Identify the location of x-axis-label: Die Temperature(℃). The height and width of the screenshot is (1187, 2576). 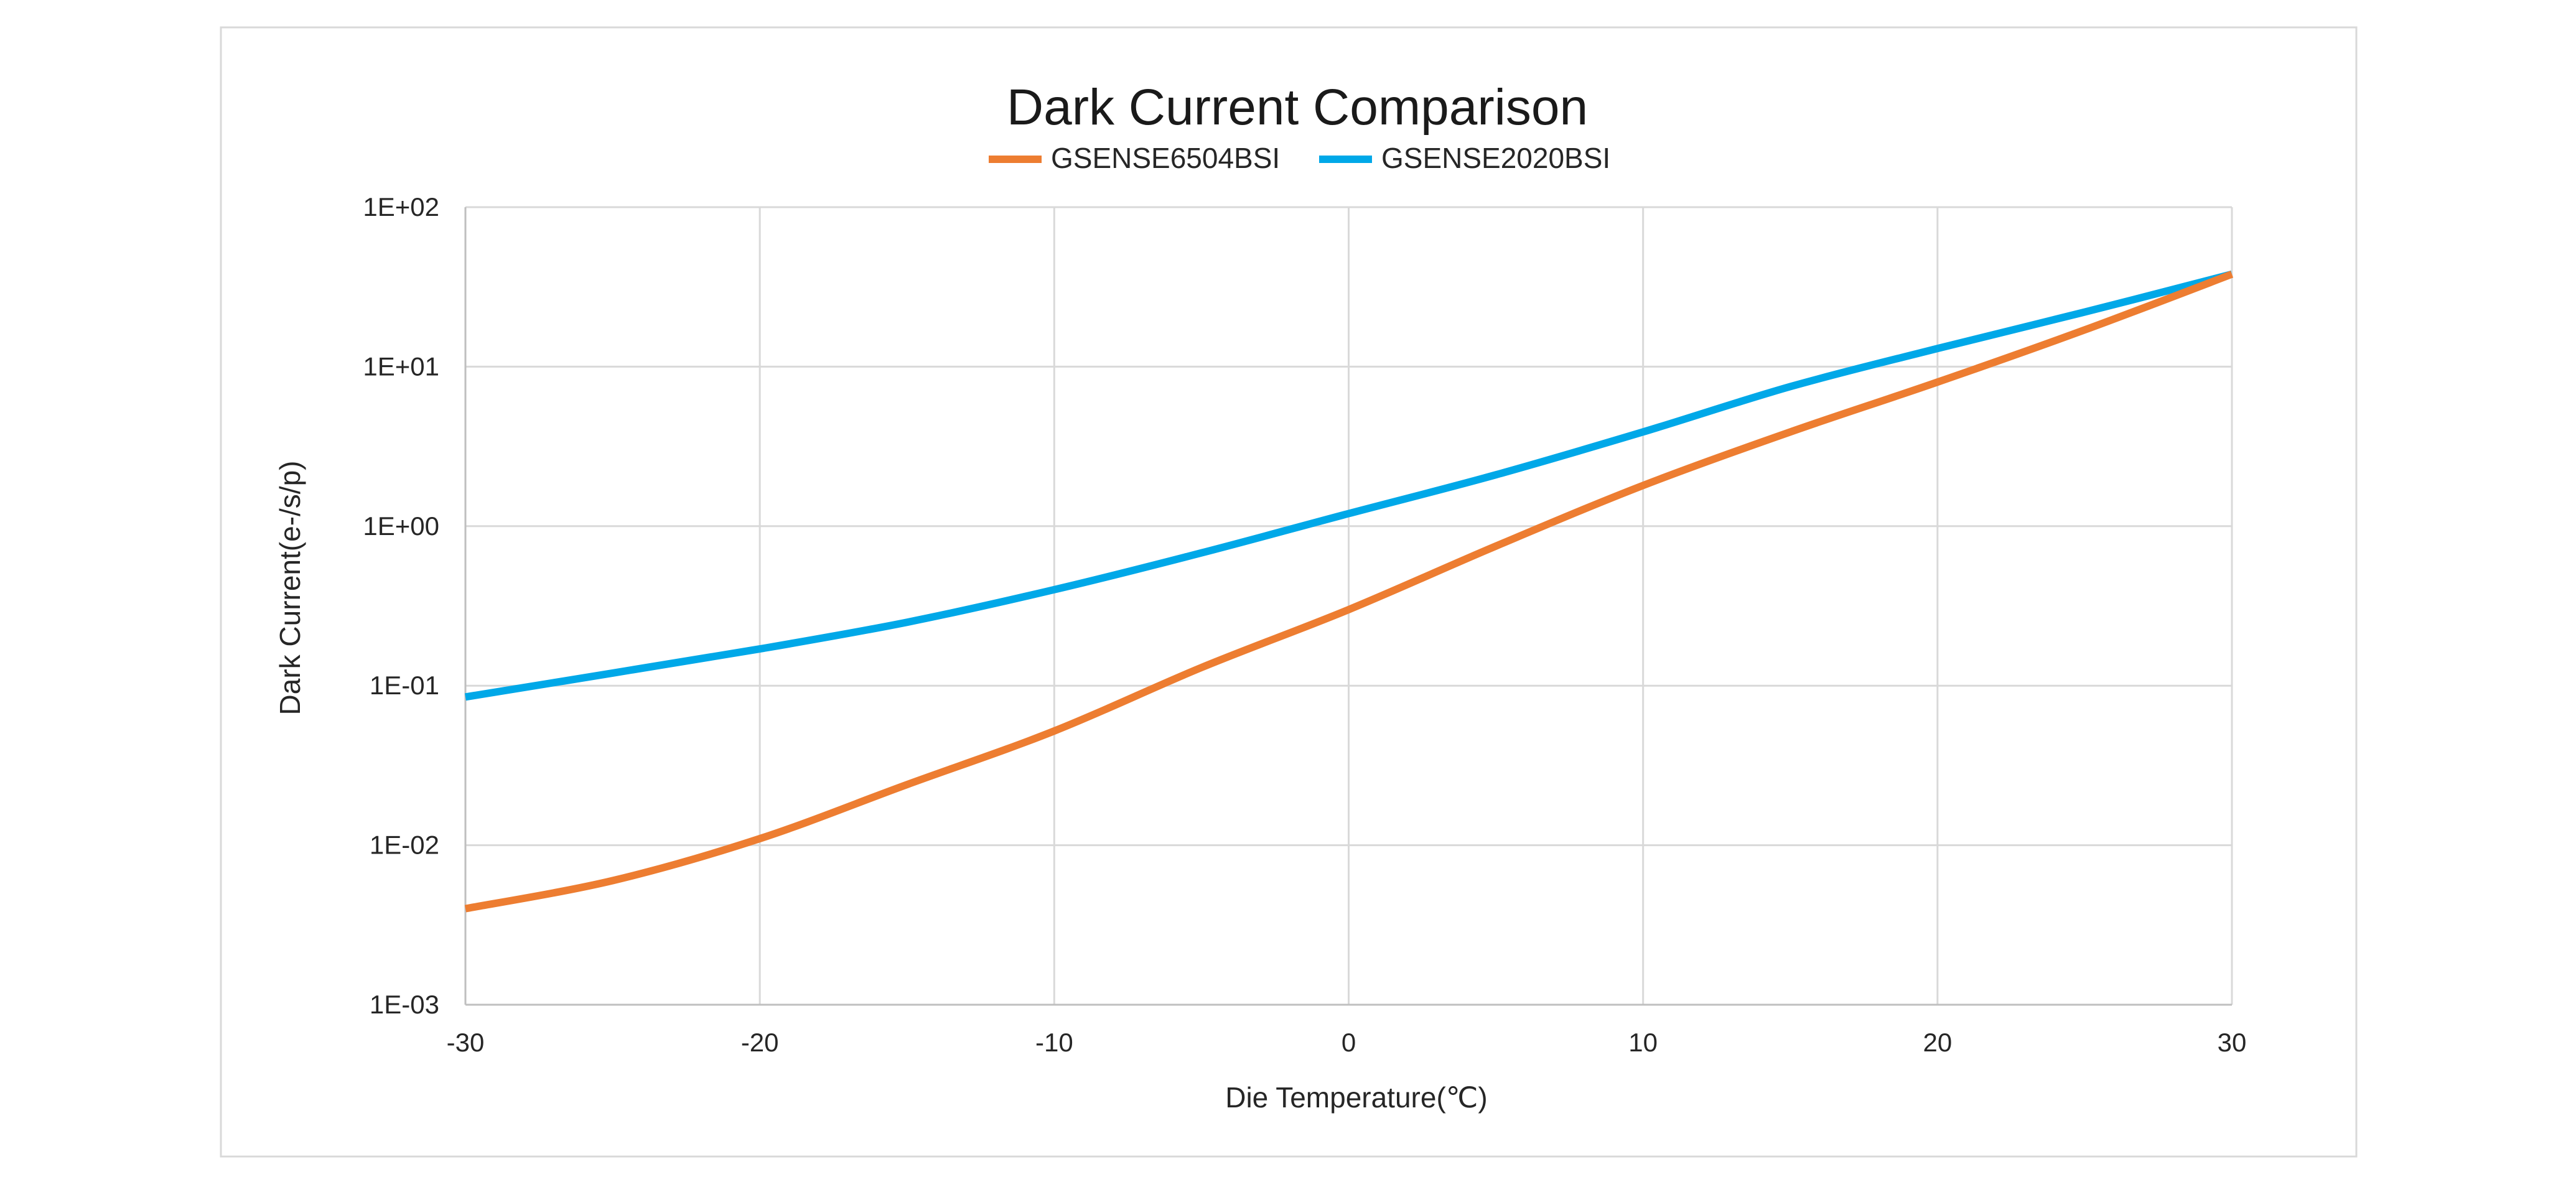
(1356, 1097).